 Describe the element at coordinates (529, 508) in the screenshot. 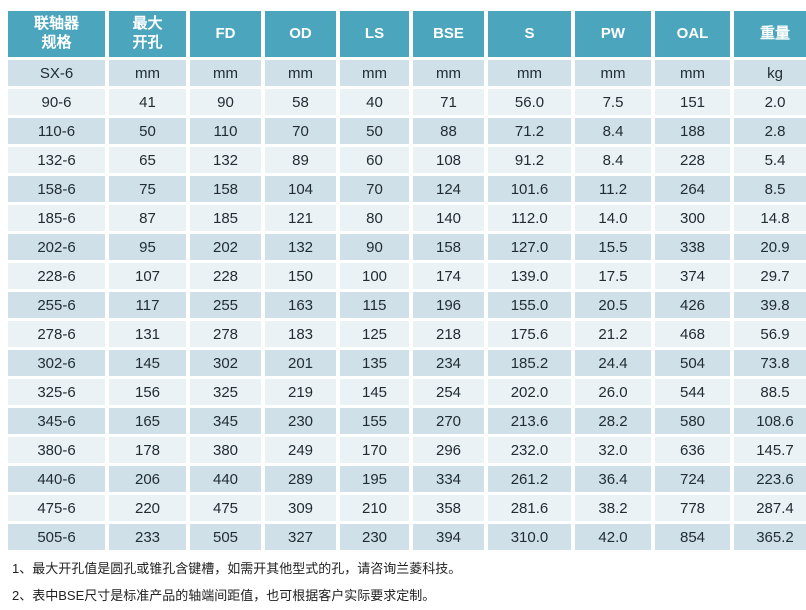

I see `spec-cell: 281.6` at that location.